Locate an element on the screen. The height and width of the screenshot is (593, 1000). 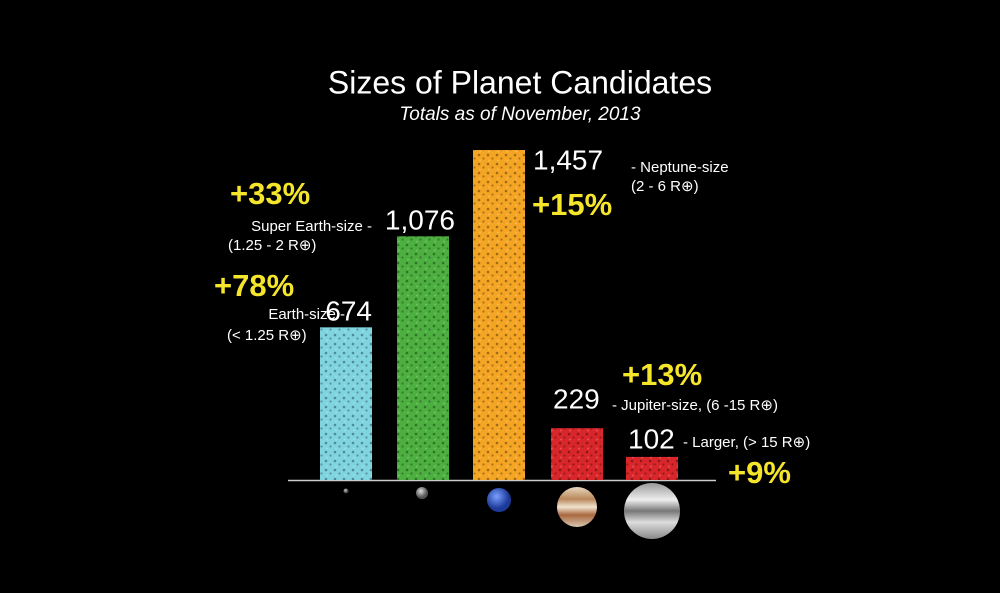
change-label: +13% is located at coordinates (662, 374).